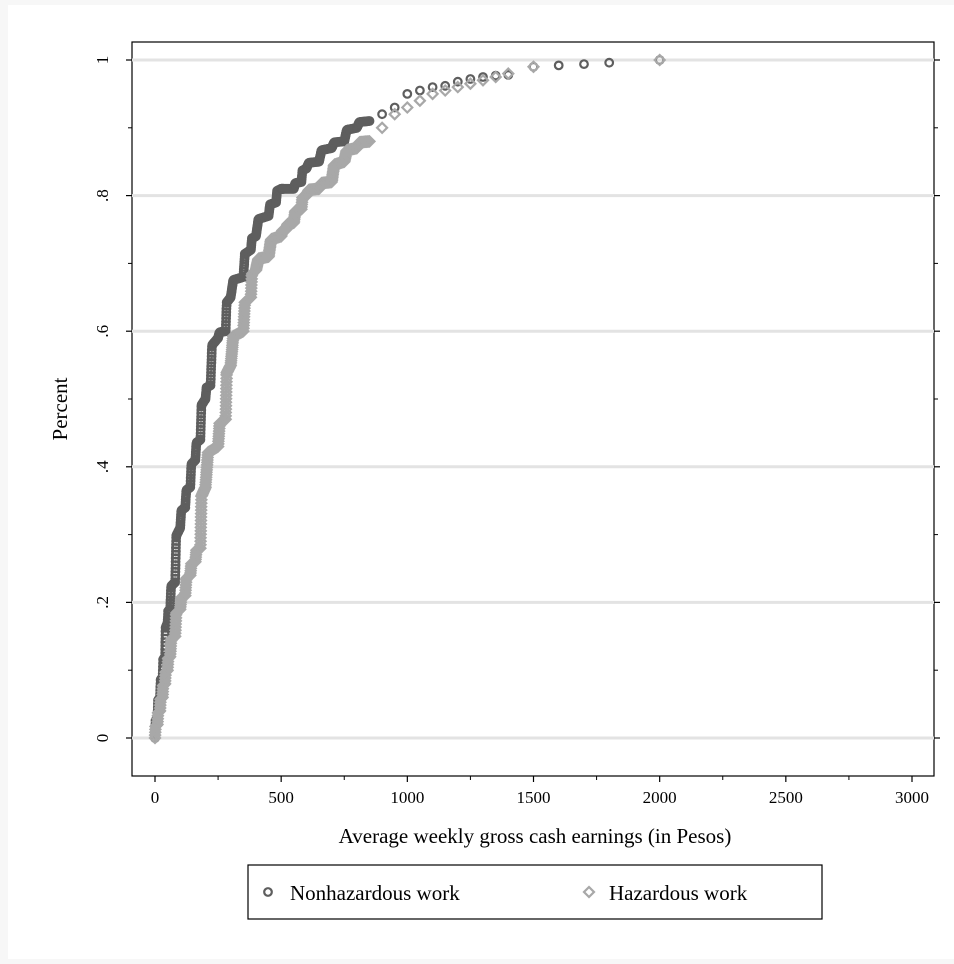 The image size is (954, 964). I want to click on y-tick-label: .4, so click(102, 466).